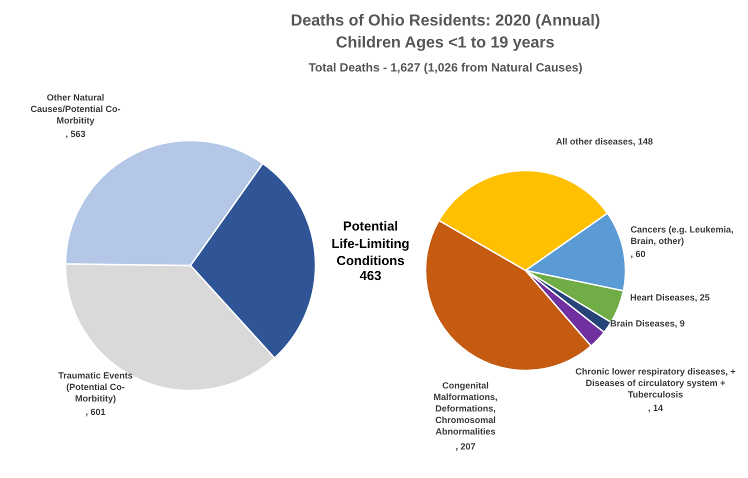 The width and height of the screenshot is (748, 478). What do you see at coordinates (371, 276) in the screenshot?
I see `data-label: 463` at bounding box center [371, 276].